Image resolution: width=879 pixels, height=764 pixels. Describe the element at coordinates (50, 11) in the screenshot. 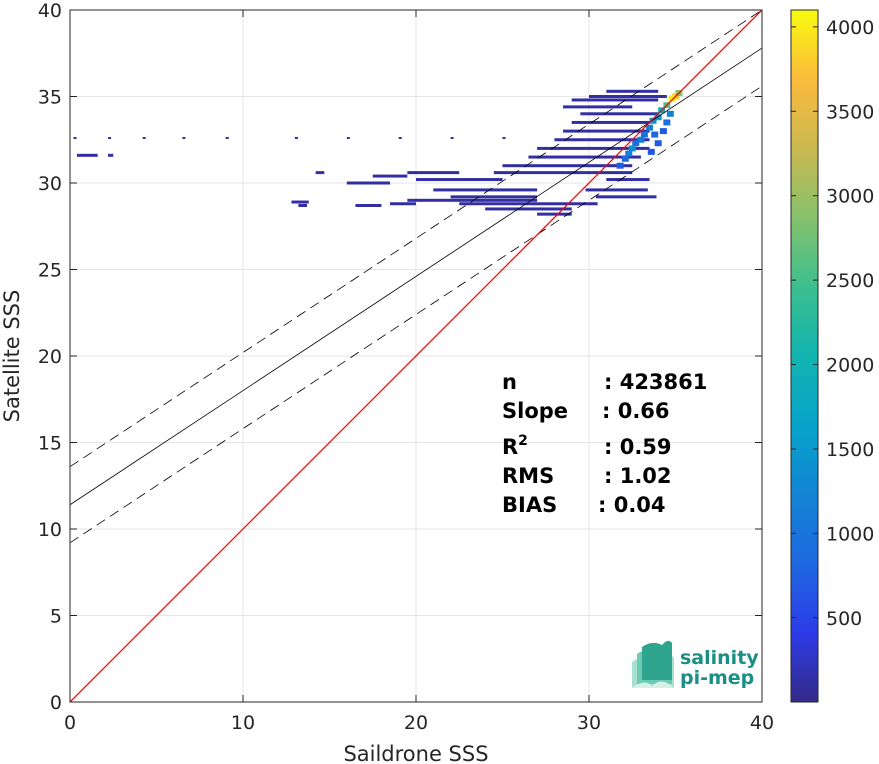

I see `y-tick-label: 40` at that location.